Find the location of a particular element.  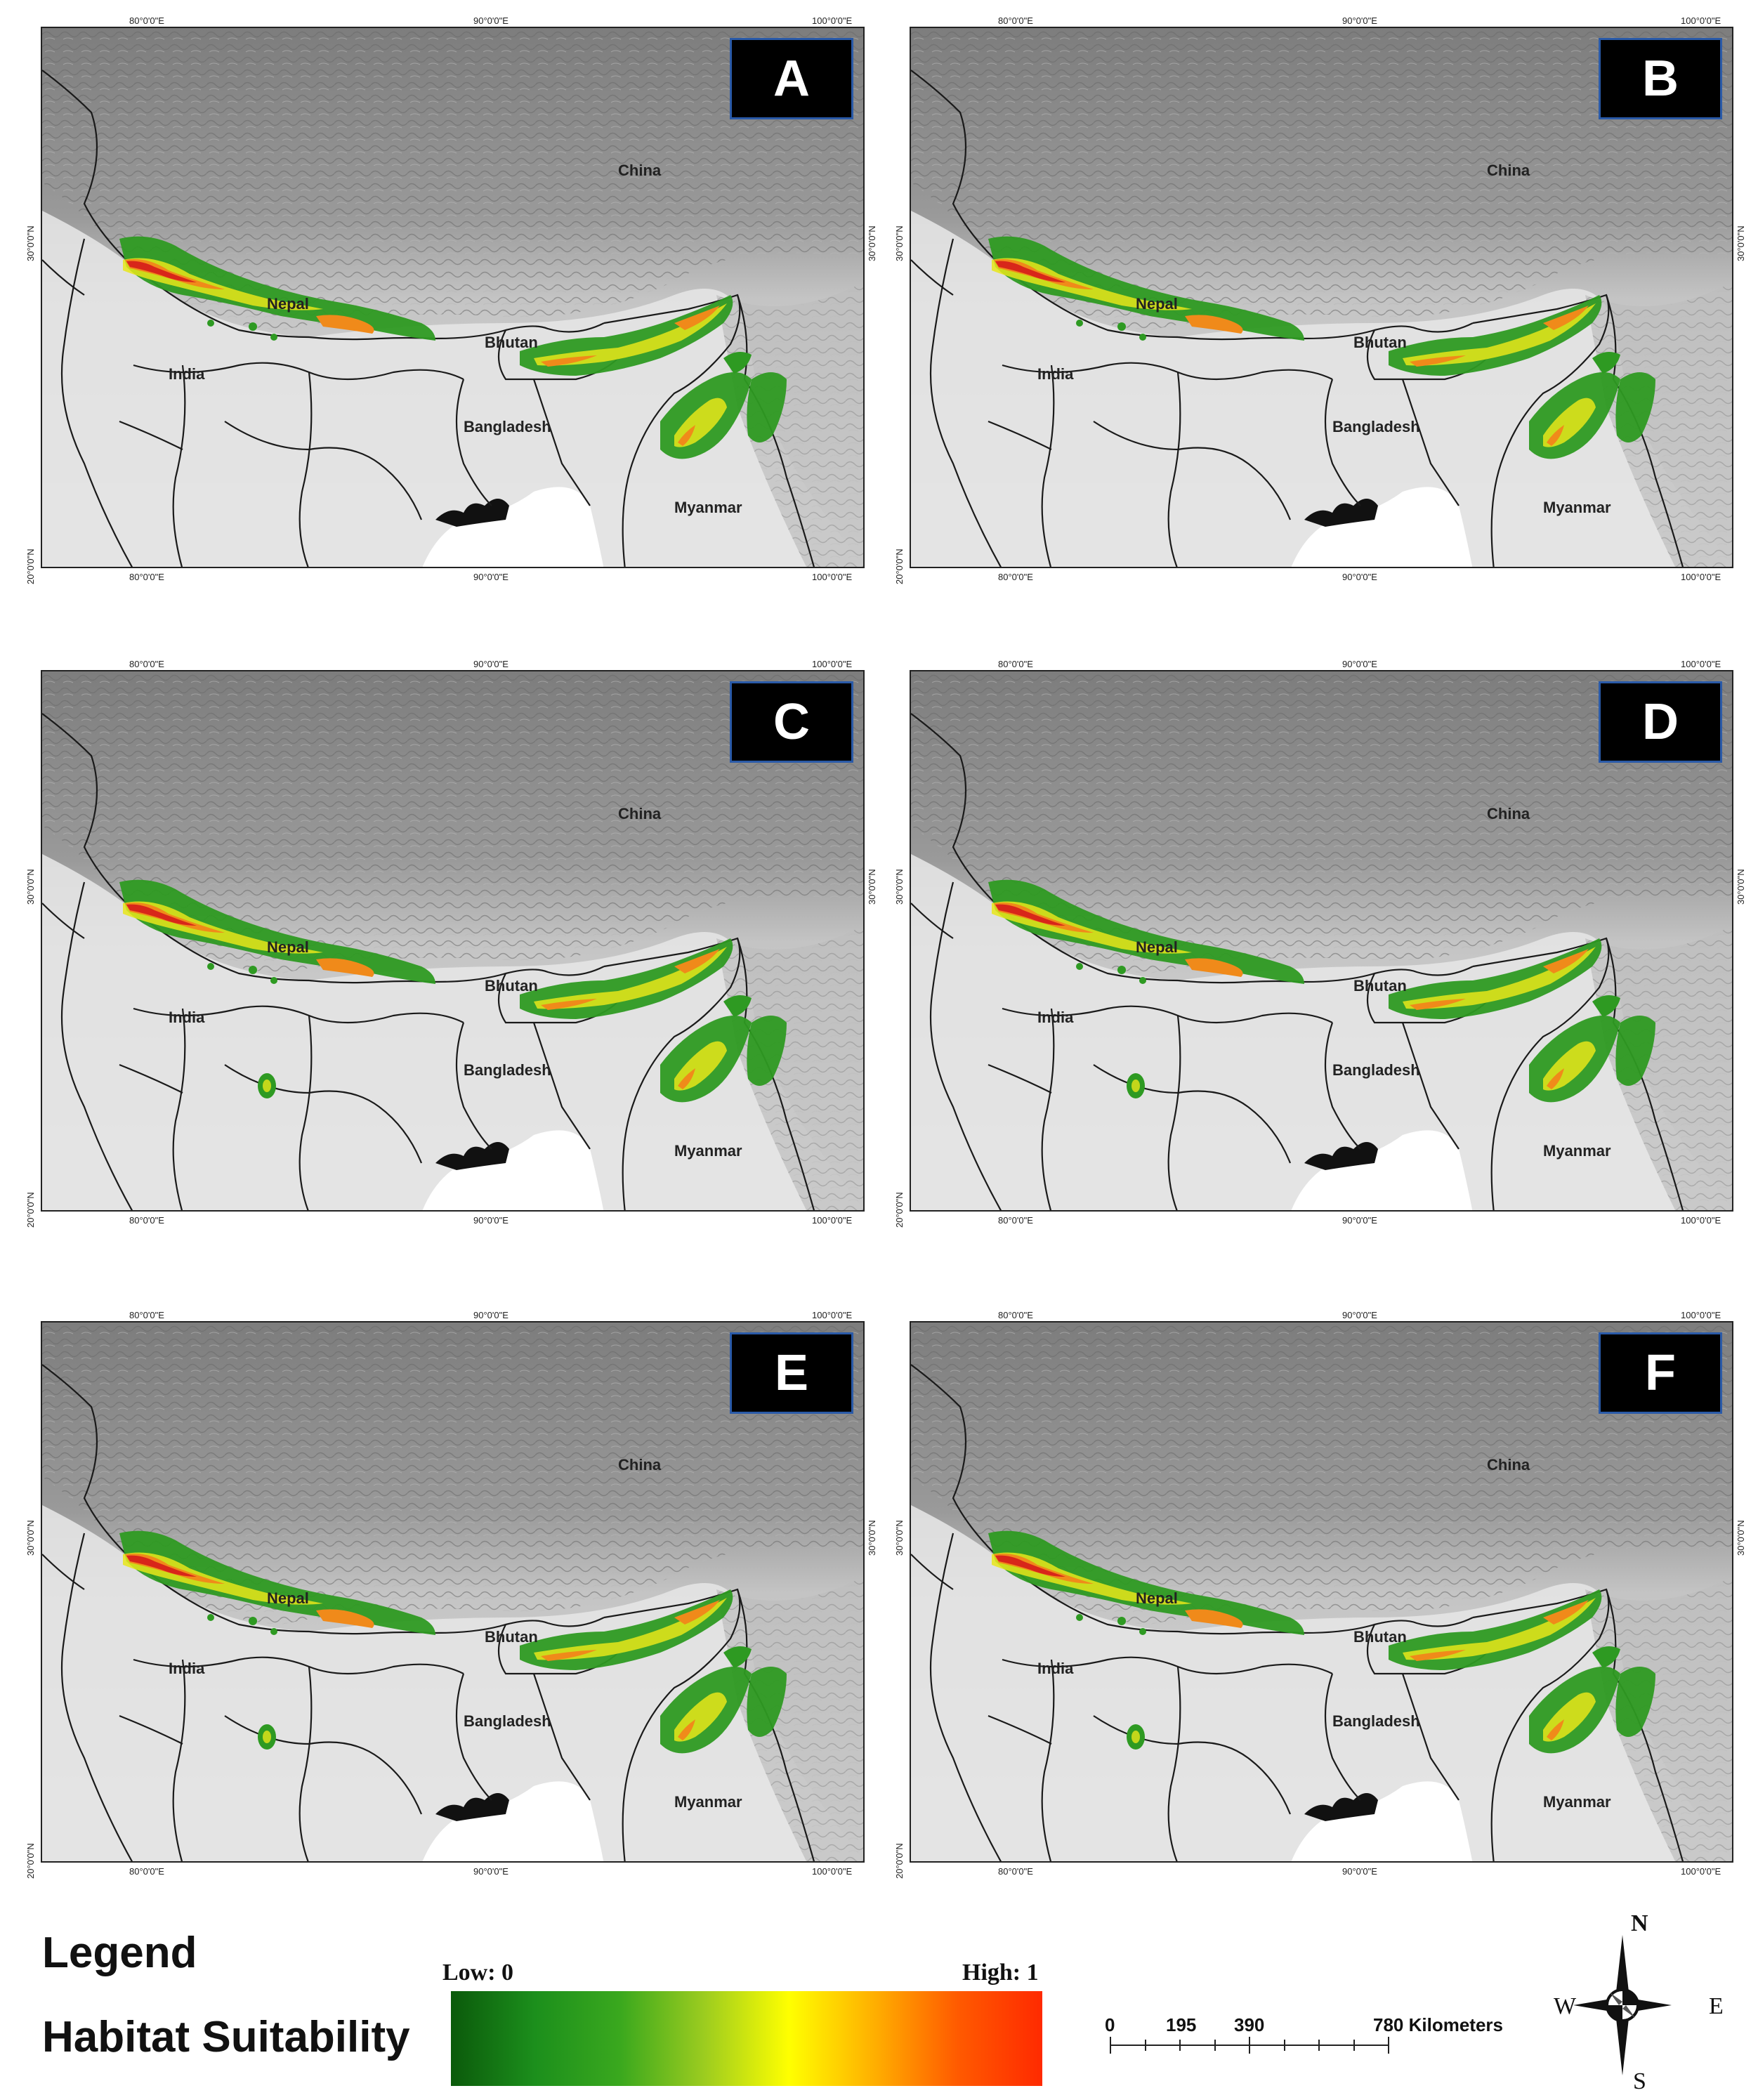

panel-label-badge: A is located at coordinates (791, 78).